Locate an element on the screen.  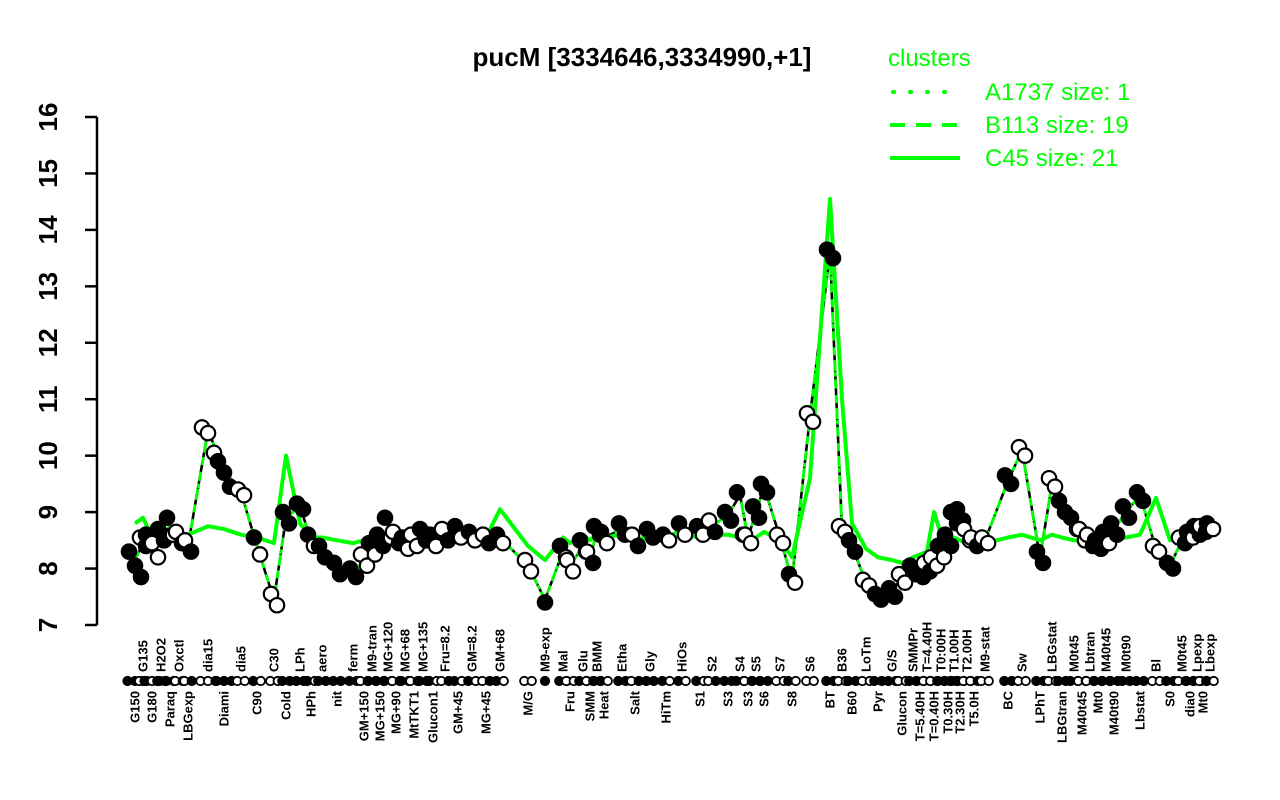
condition-label: dia0 is located at coordinates (1190, 704).